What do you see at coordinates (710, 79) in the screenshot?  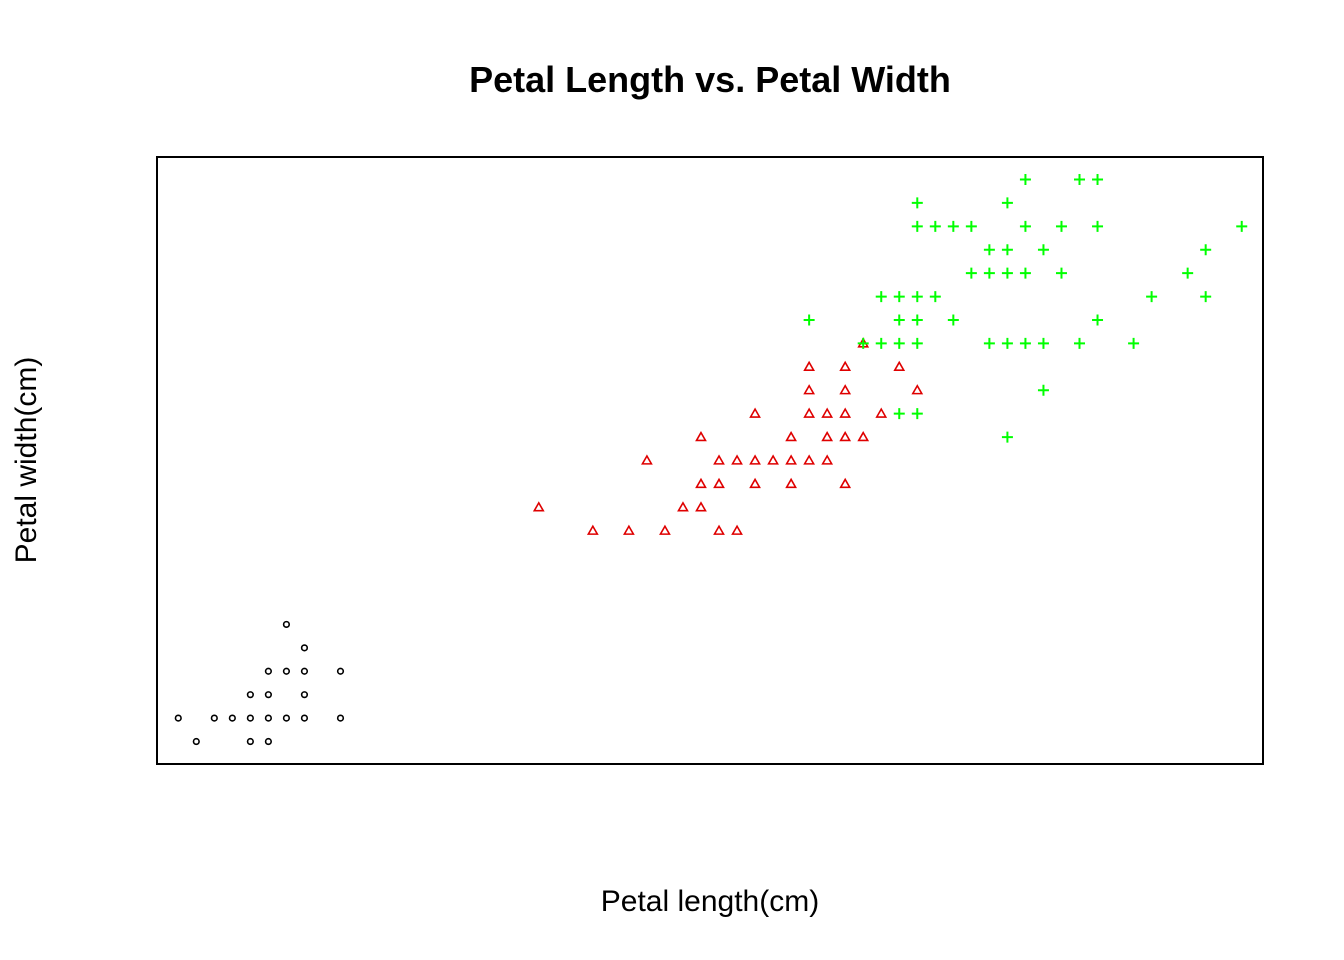 I see `chart-title: Petal Length vs. Petal Width` at bounding box center [710, 79].